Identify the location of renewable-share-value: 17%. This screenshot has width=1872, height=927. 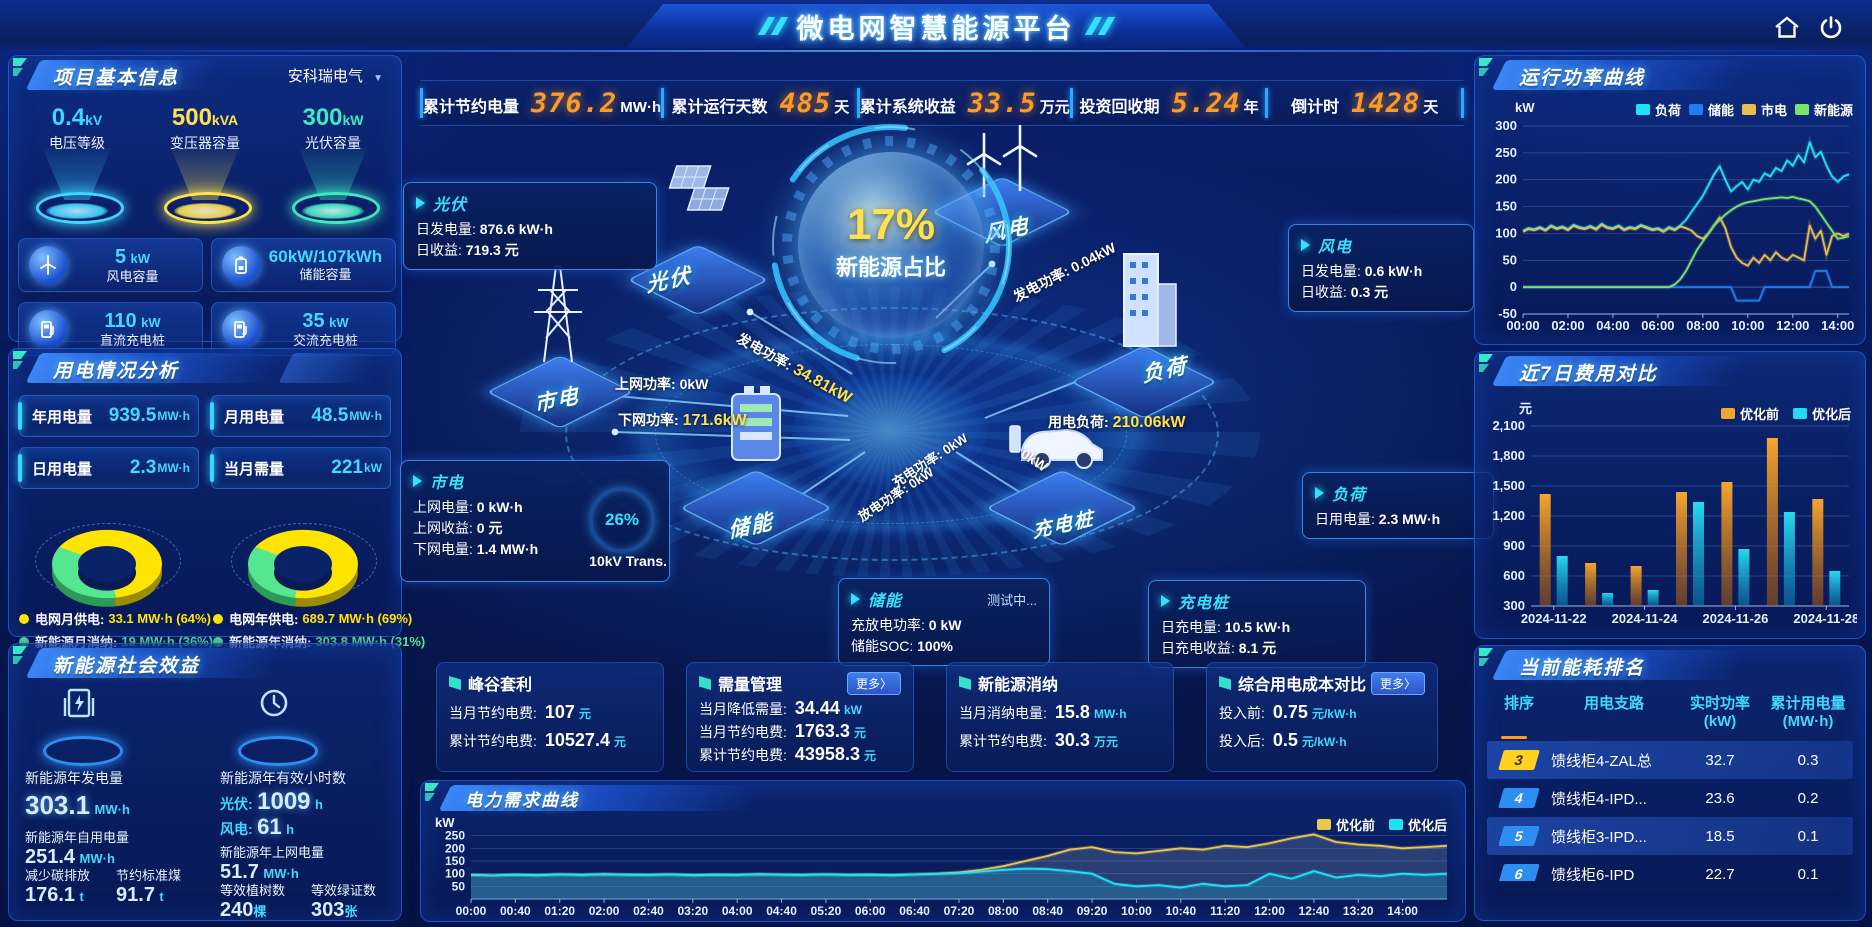
(891, 224).